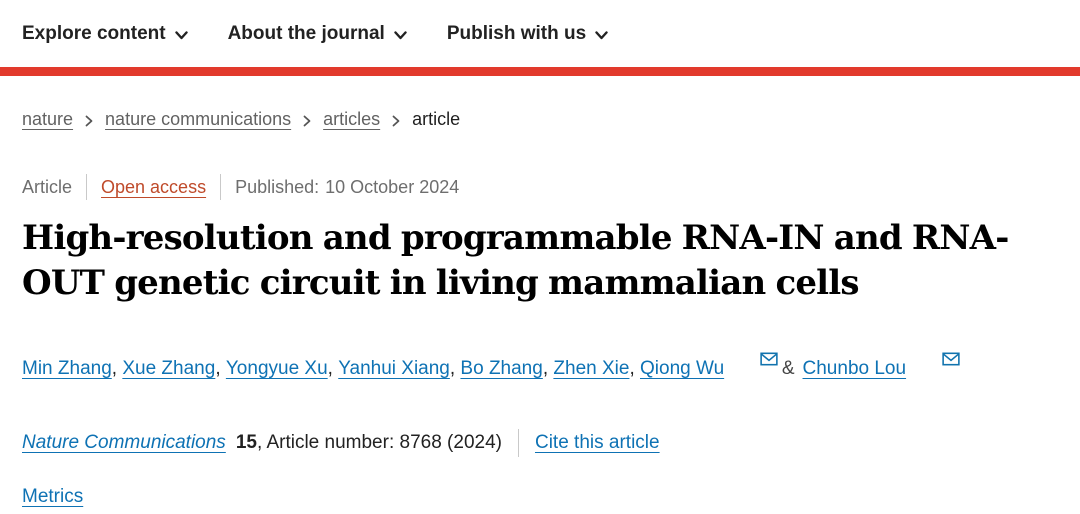 The width and height of the screenshot is (1080, 514). Describe the element at coordinates (597, 442) in the screenshot. I see `cite-this-article-link: Cite this article` at that location.